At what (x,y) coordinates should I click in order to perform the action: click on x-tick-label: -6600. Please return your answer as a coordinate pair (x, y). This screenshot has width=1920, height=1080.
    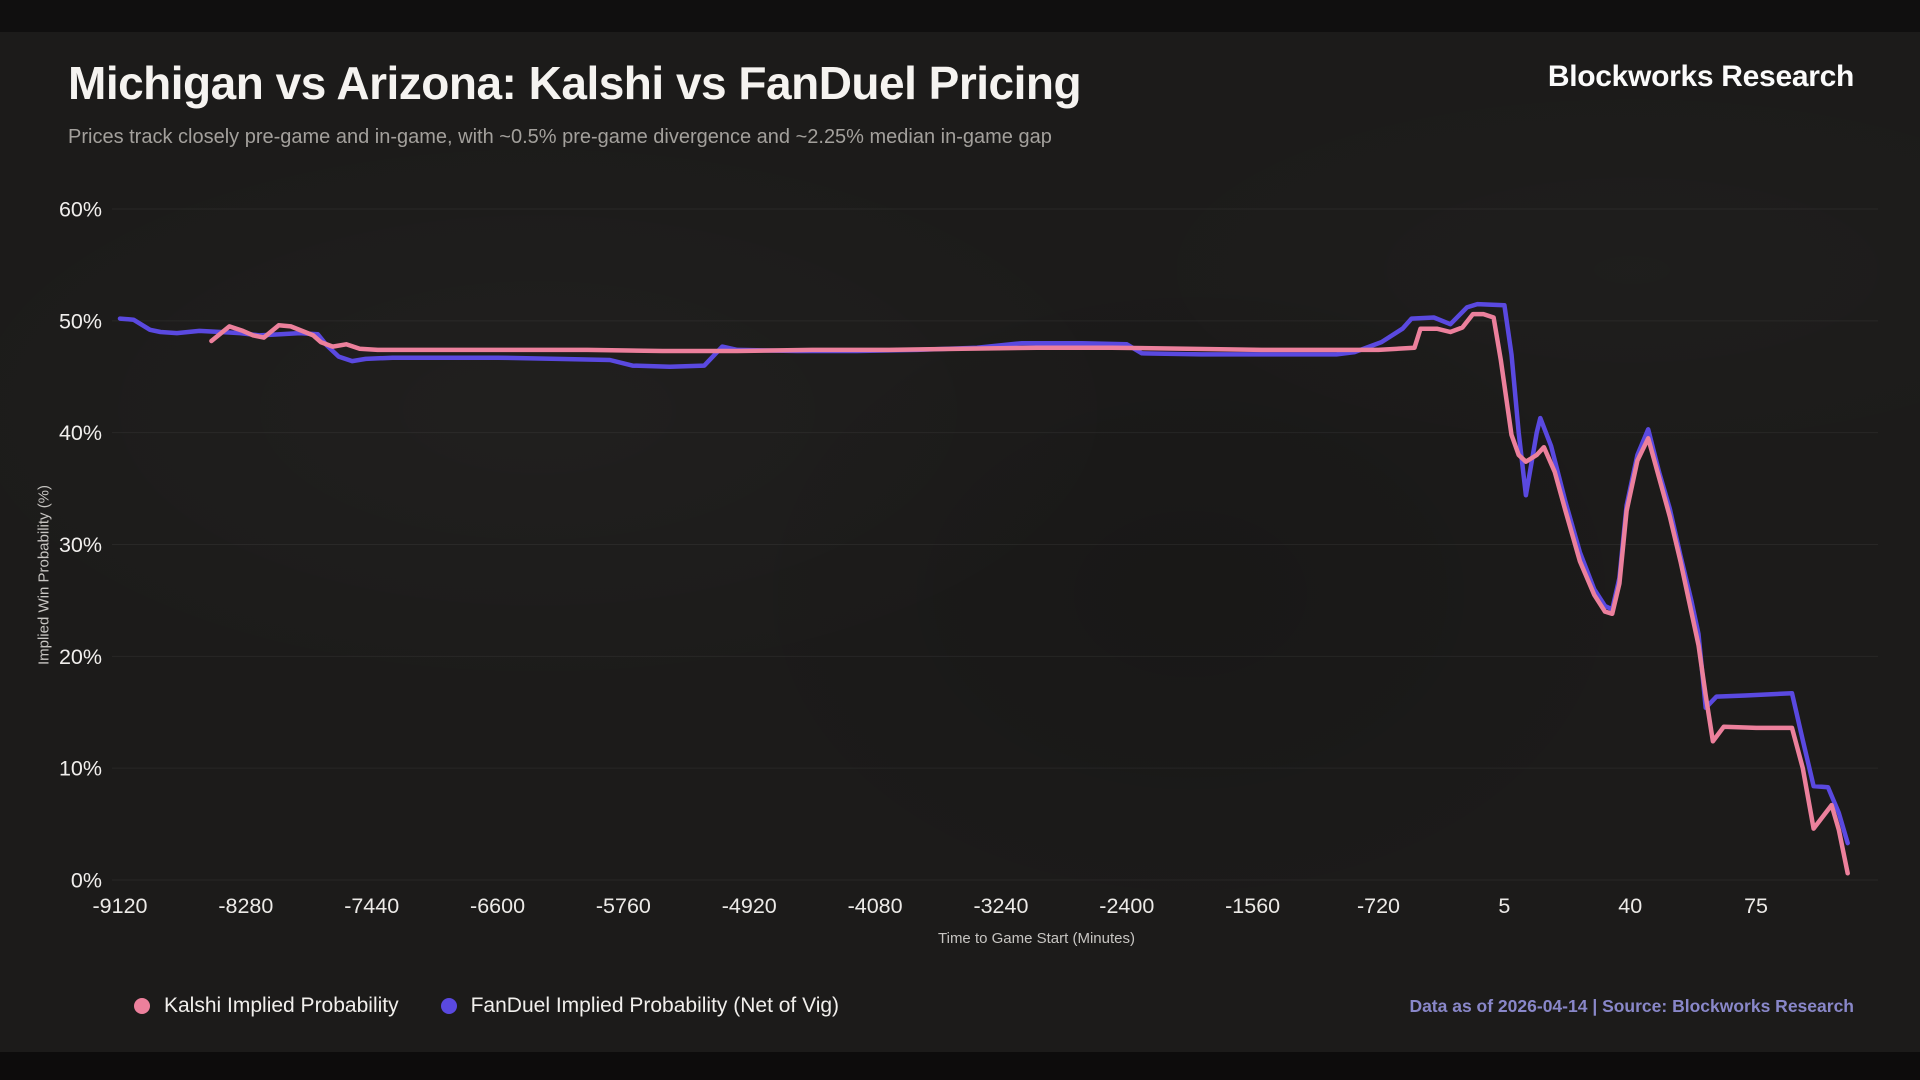
    Looking at the image, I should click on (497, 906).